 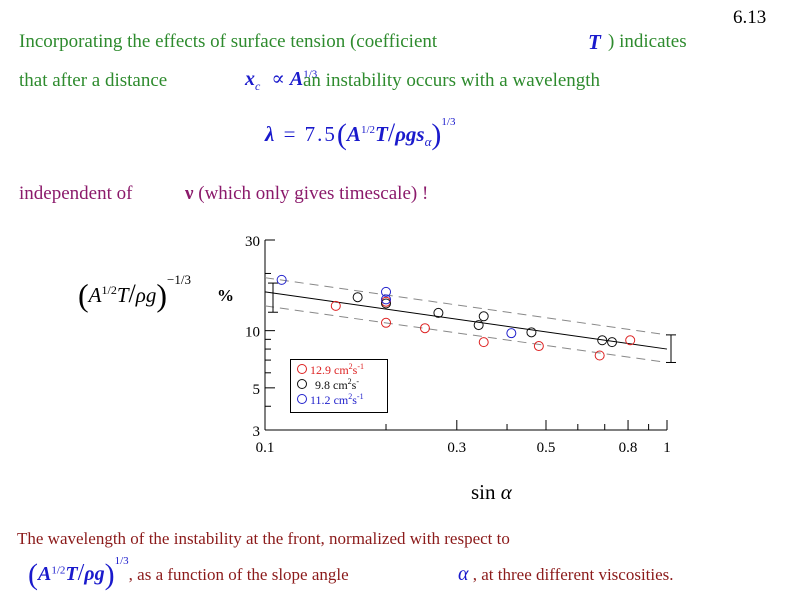 I want to click on ylabel-A: A, so click(x=95, y=295).